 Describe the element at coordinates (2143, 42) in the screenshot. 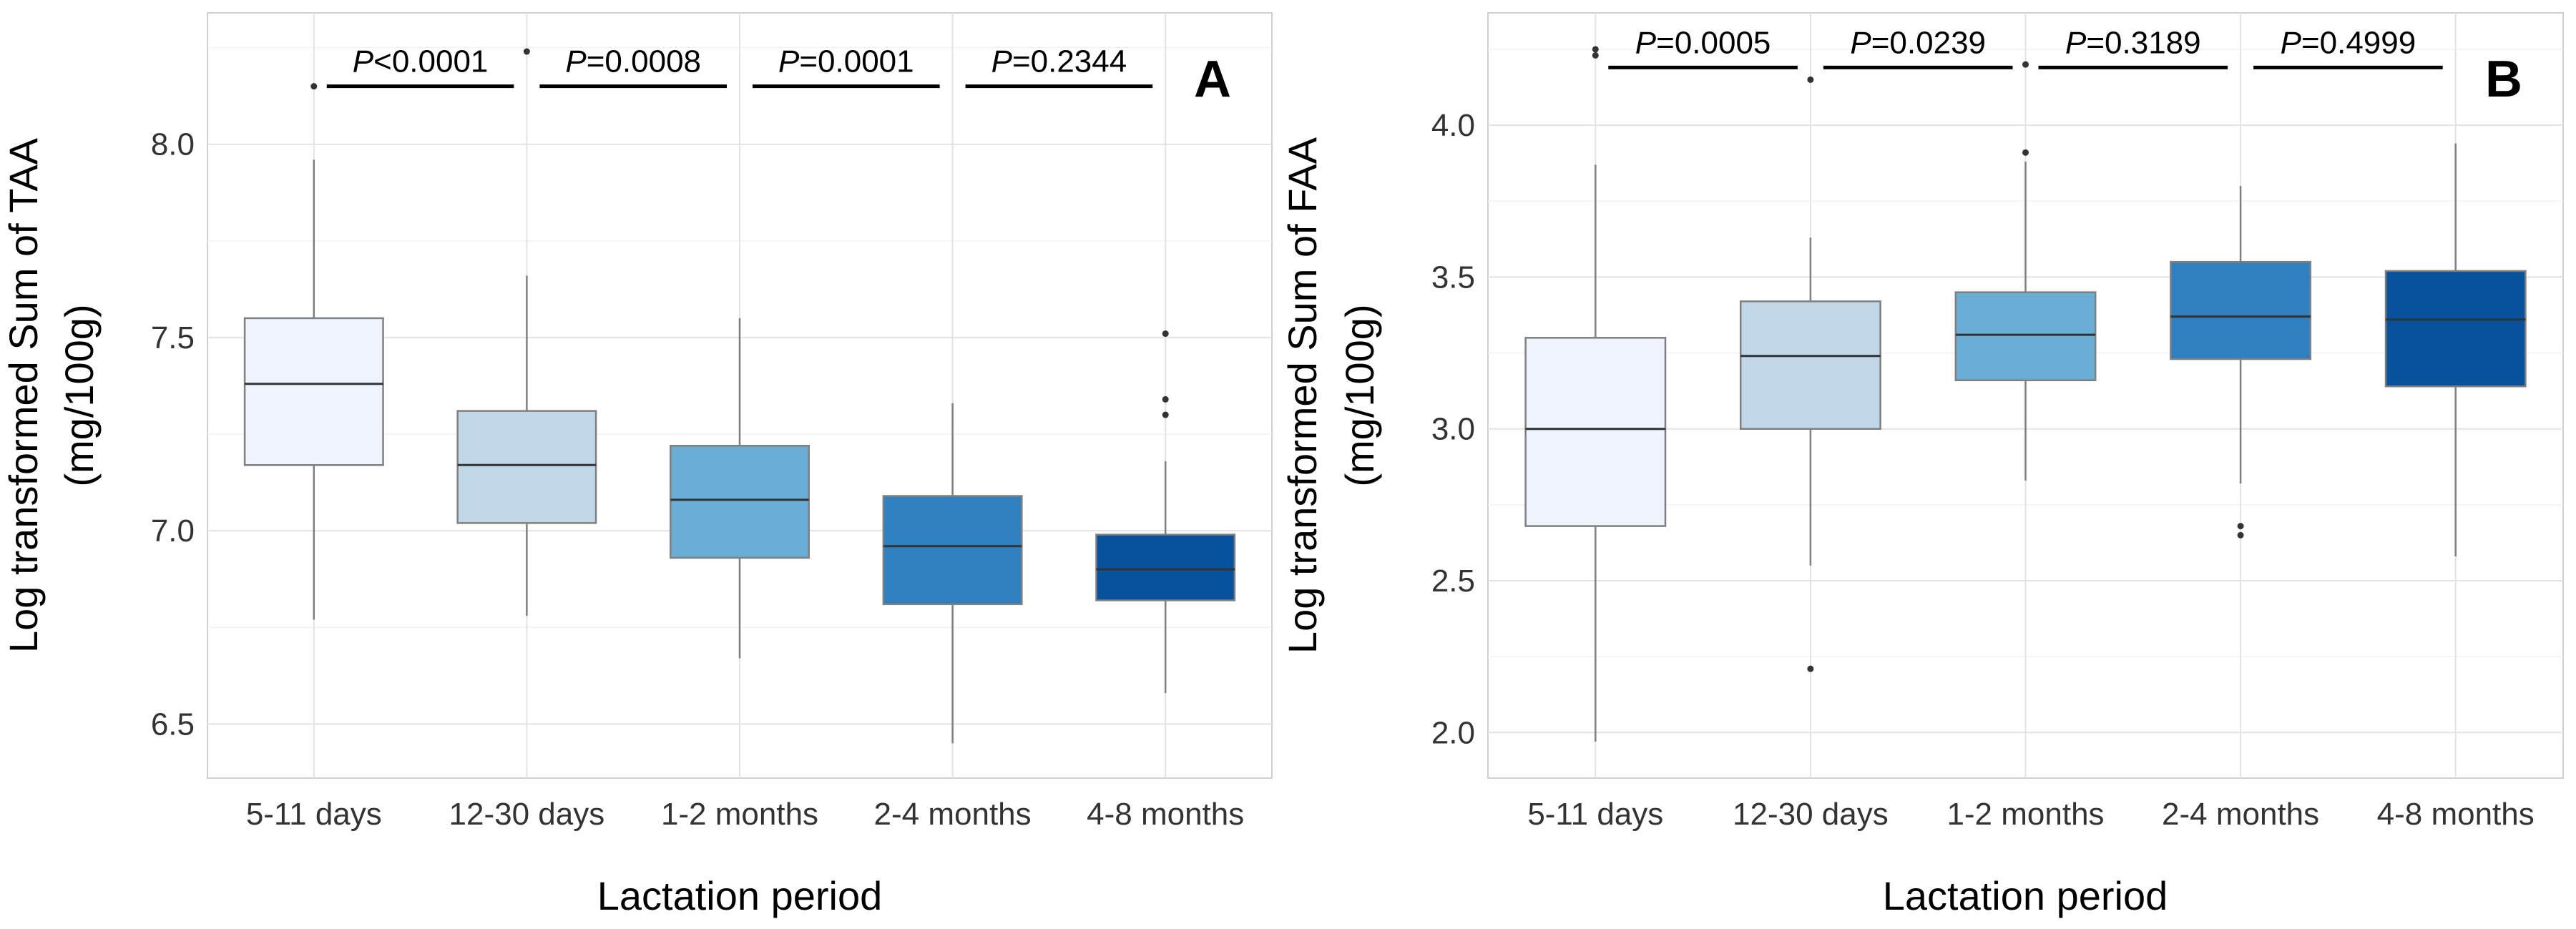

I see `p-value: =0.3189` at that location.